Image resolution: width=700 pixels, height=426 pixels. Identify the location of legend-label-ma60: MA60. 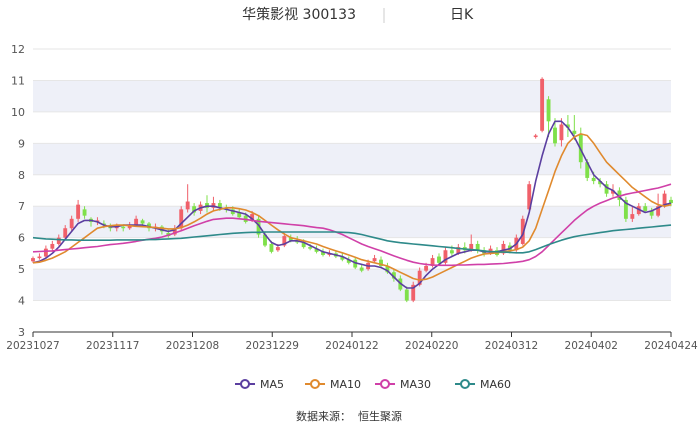
(495, 384).